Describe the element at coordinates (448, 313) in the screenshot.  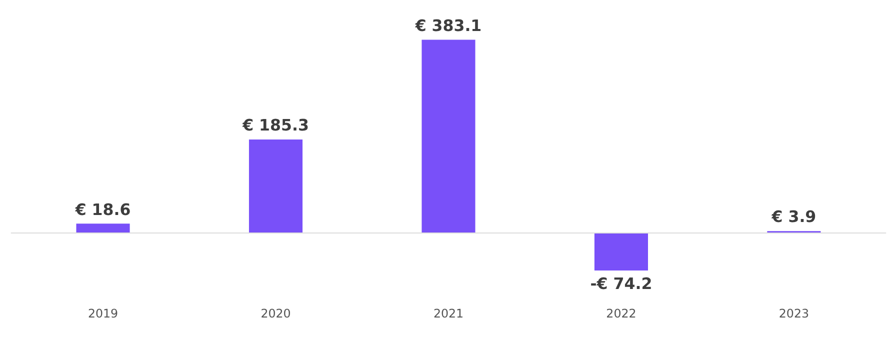
I see `x-tick-label: 2021` at that location.